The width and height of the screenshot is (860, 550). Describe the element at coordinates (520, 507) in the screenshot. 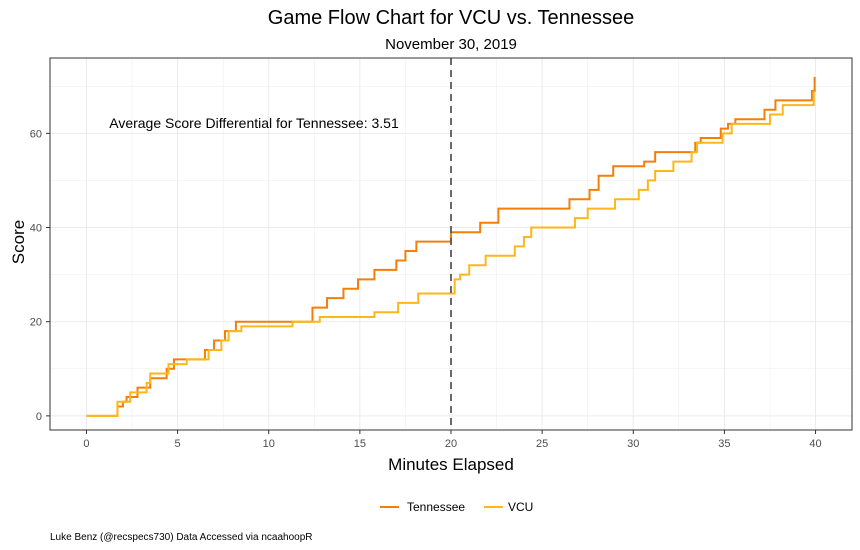

I see `legend-label: VCU` at that location.